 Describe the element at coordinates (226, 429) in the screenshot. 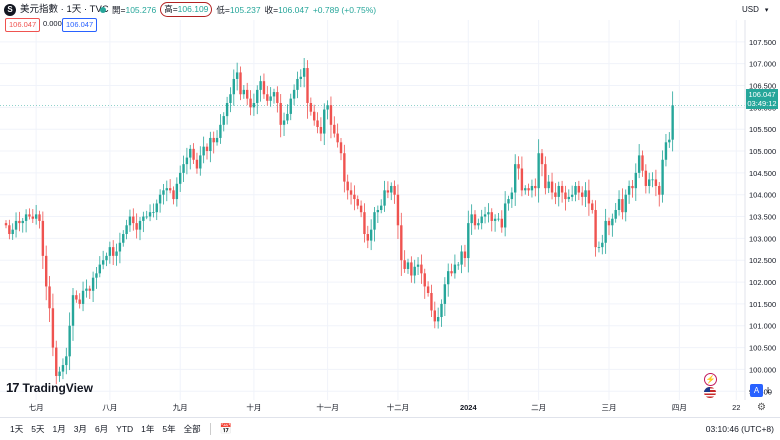

I see `calendar-goto-icon: 📅` at that location.